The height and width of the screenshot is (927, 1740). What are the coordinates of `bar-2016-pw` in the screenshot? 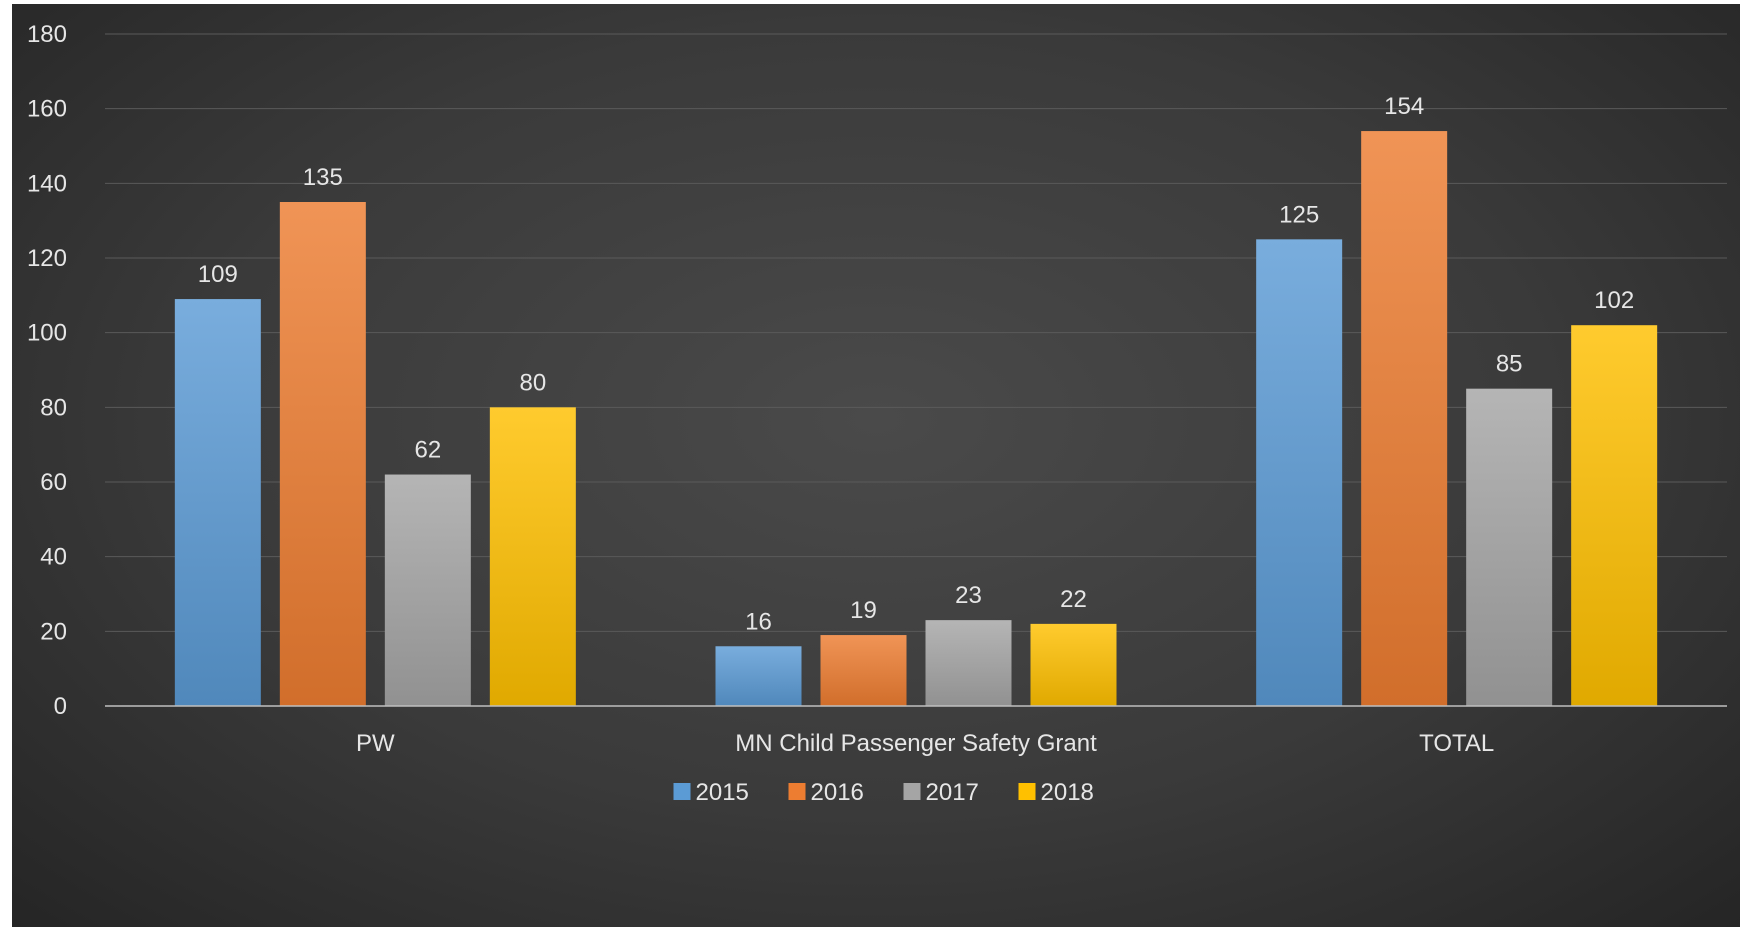 It's located at (322, 454).